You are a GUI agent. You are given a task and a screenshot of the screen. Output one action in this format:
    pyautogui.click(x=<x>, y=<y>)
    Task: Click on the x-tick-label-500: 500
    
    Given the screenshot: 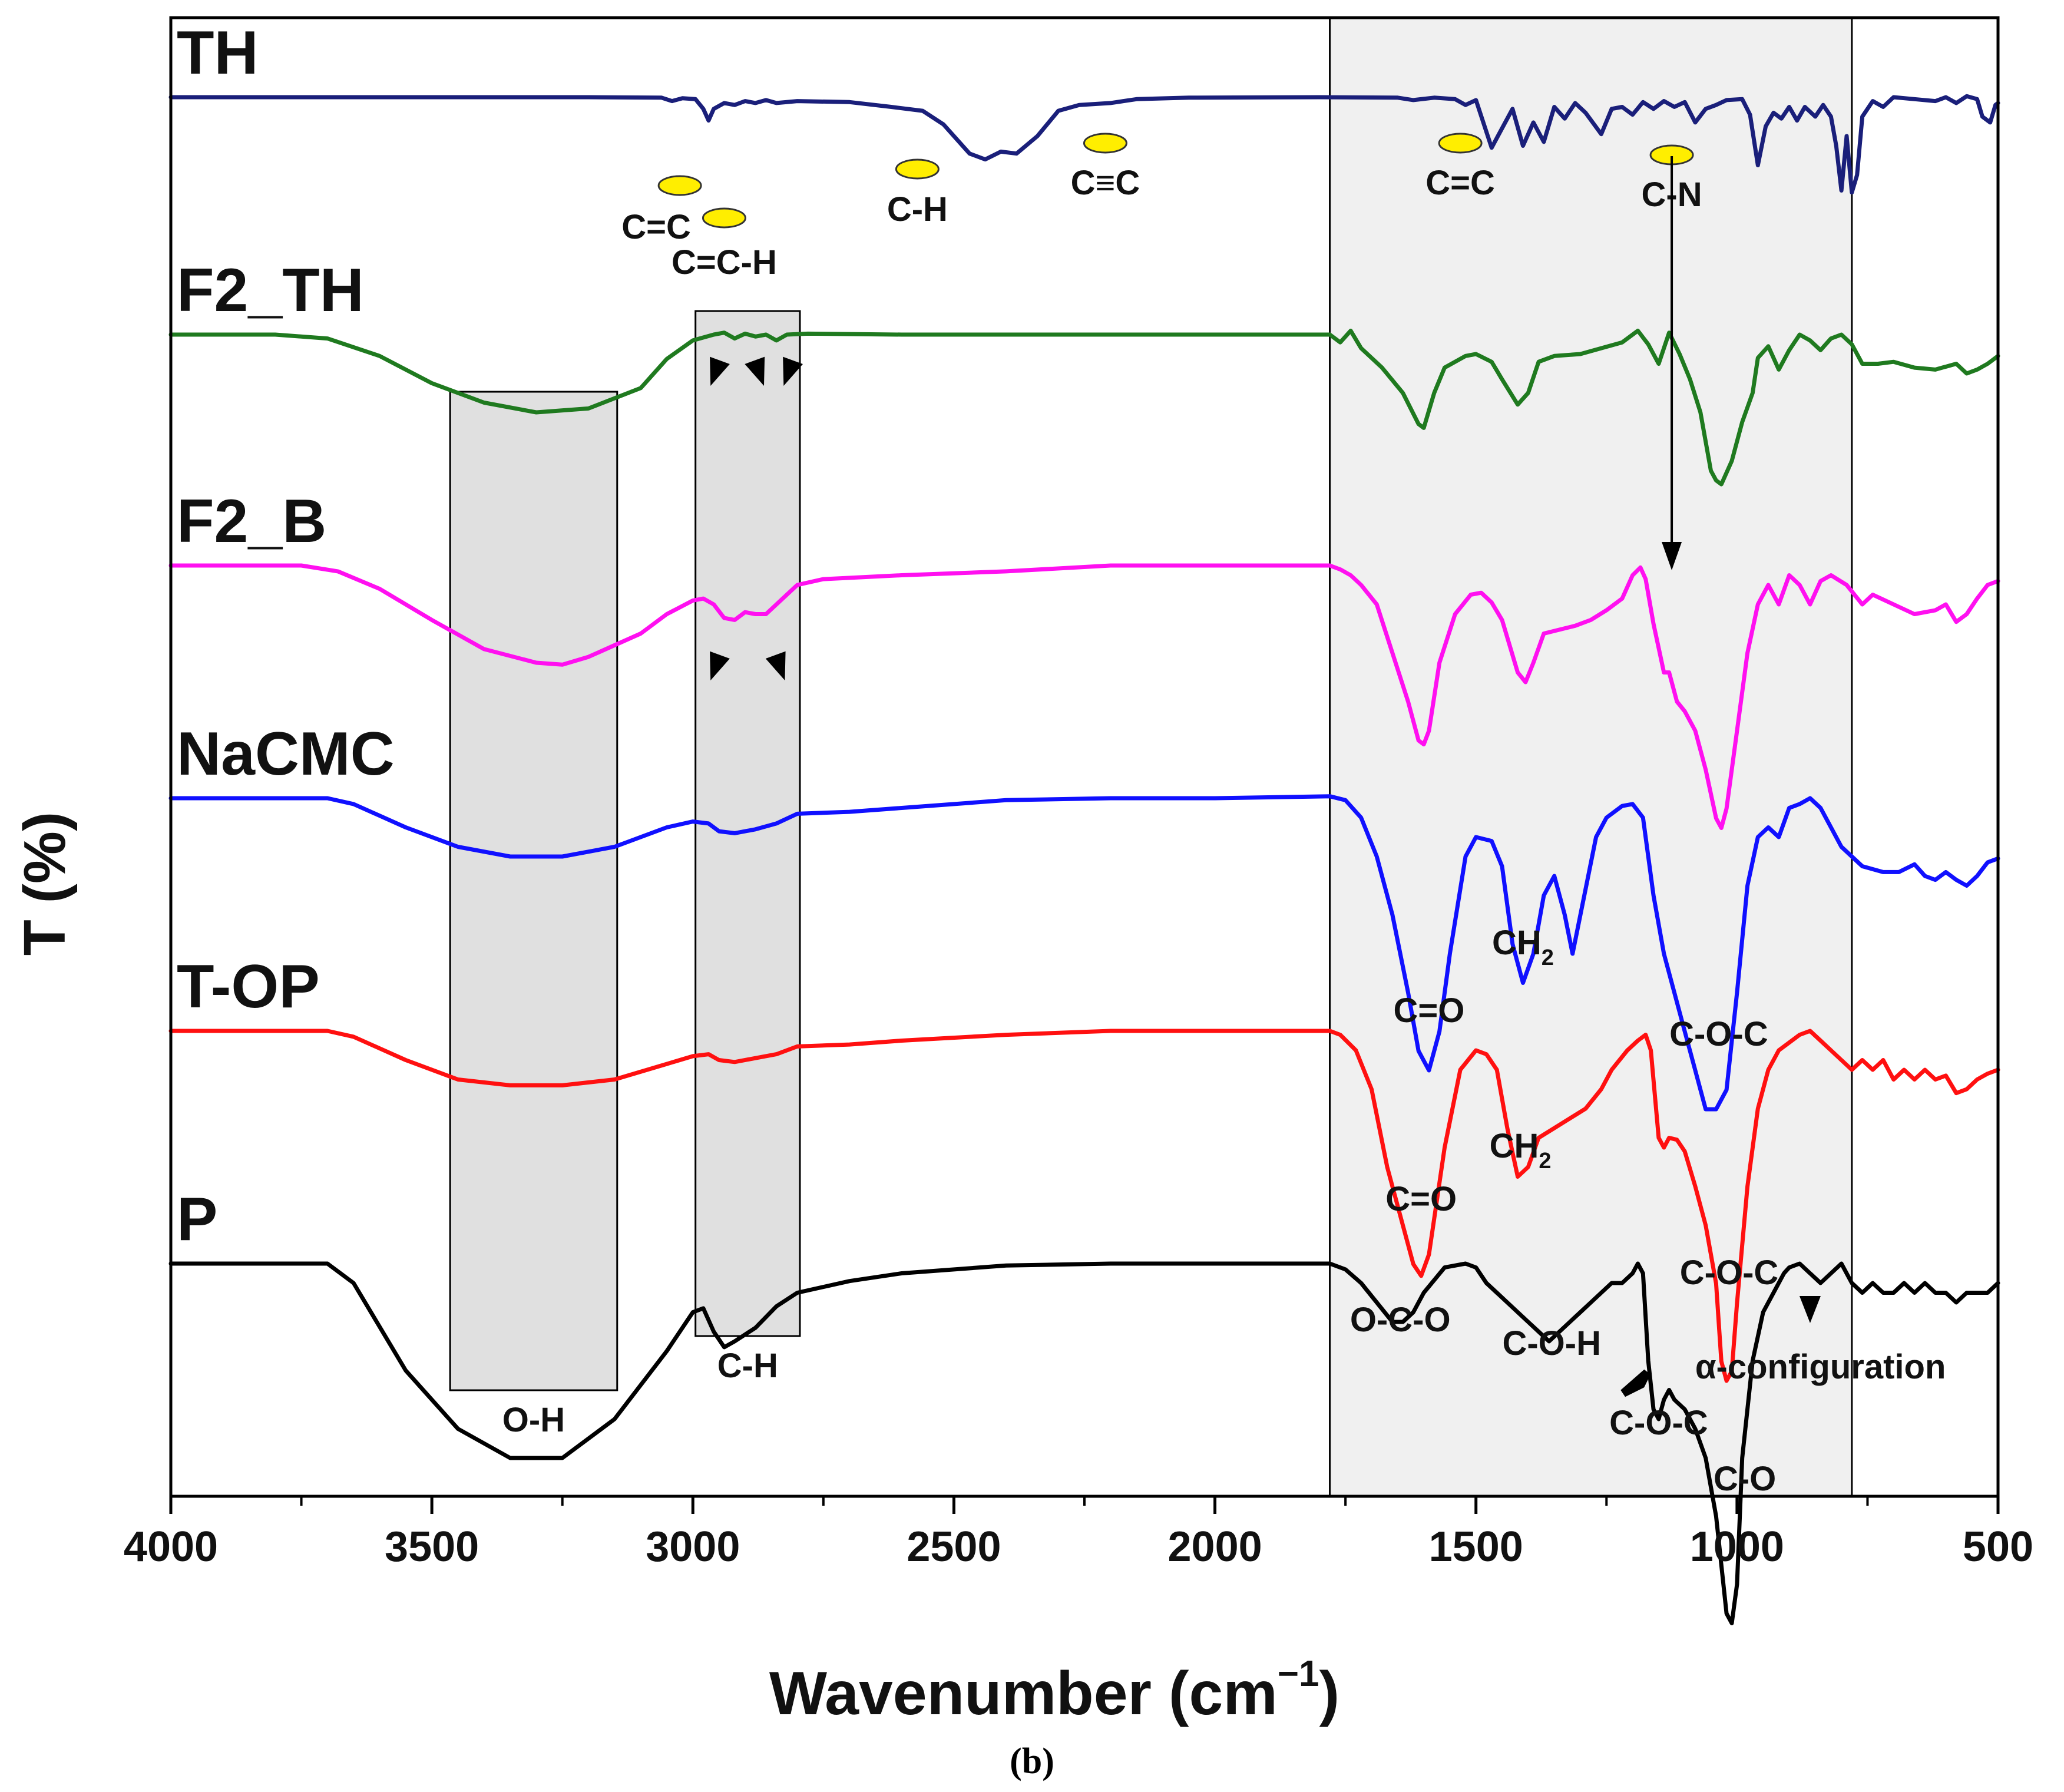 What is the action you would take?
    pyautogui.click(x=1998, y=1547)
    